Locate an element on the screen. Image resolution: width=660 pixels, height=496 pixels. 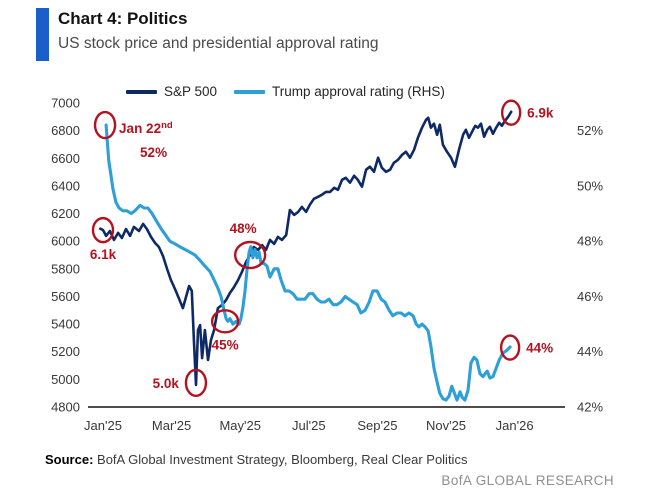
source-label: Source: is located at coordinates (69, 459).